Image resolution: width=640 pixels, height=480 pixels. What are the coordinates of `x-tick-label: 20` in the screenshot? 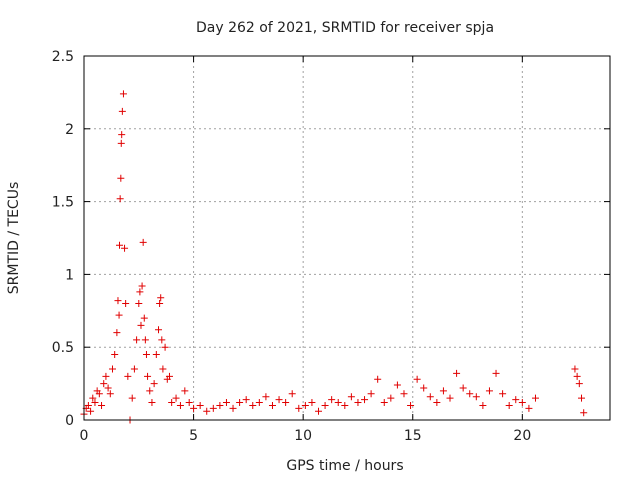 It's located at (522, 436).